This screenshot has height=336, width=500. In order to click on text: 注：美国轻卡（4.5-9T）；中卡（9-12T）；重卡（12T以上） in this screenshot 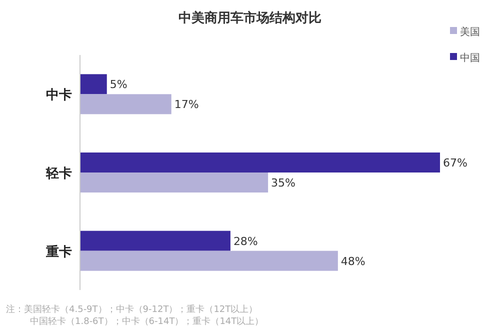, I will do `click(132, 309)`.